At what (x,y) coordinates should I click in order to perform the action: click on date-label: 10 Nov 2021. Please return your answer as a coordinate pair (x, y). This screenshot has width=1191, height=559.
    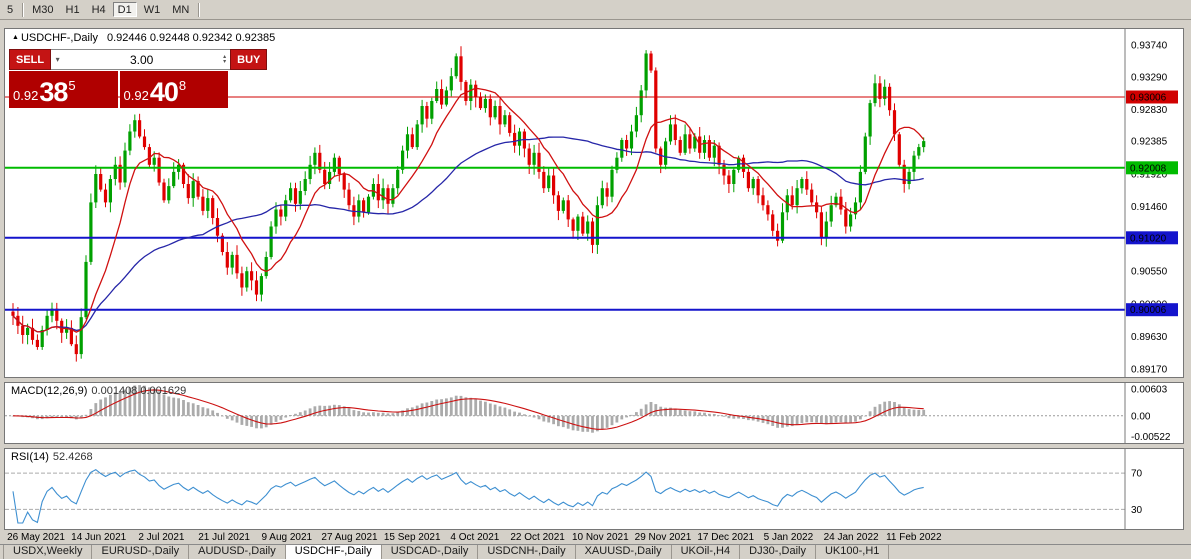
    Looking at the image, I should click on (600, 537).